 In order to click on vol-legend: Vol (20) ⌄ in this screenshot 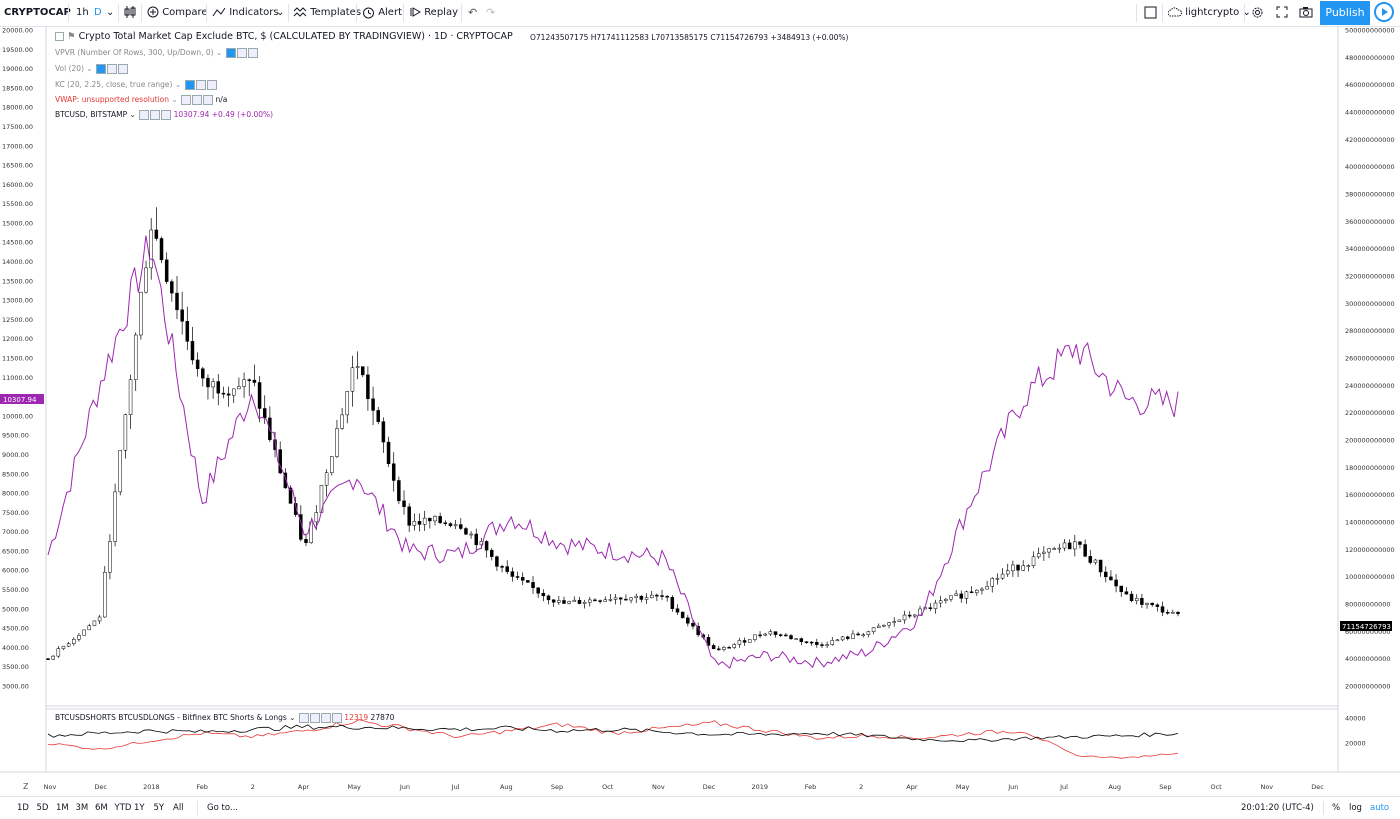, I will do `click(92, 69)`.